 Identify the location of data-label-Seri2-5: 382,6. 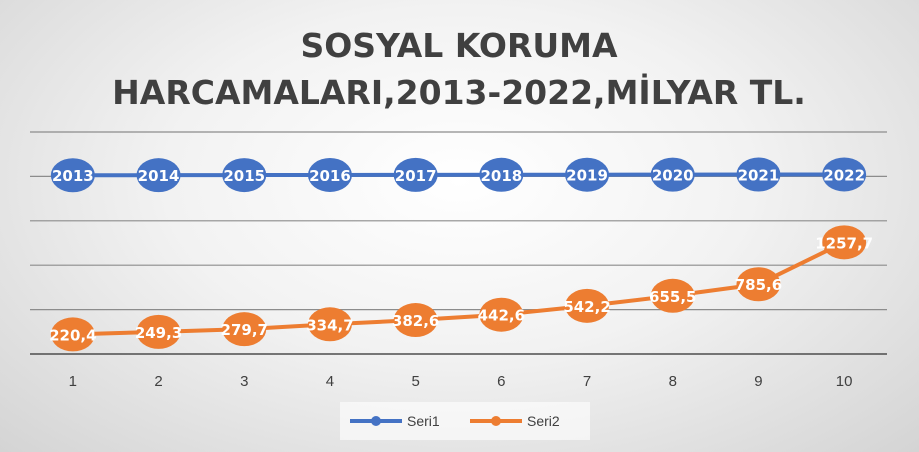
(415, 321).